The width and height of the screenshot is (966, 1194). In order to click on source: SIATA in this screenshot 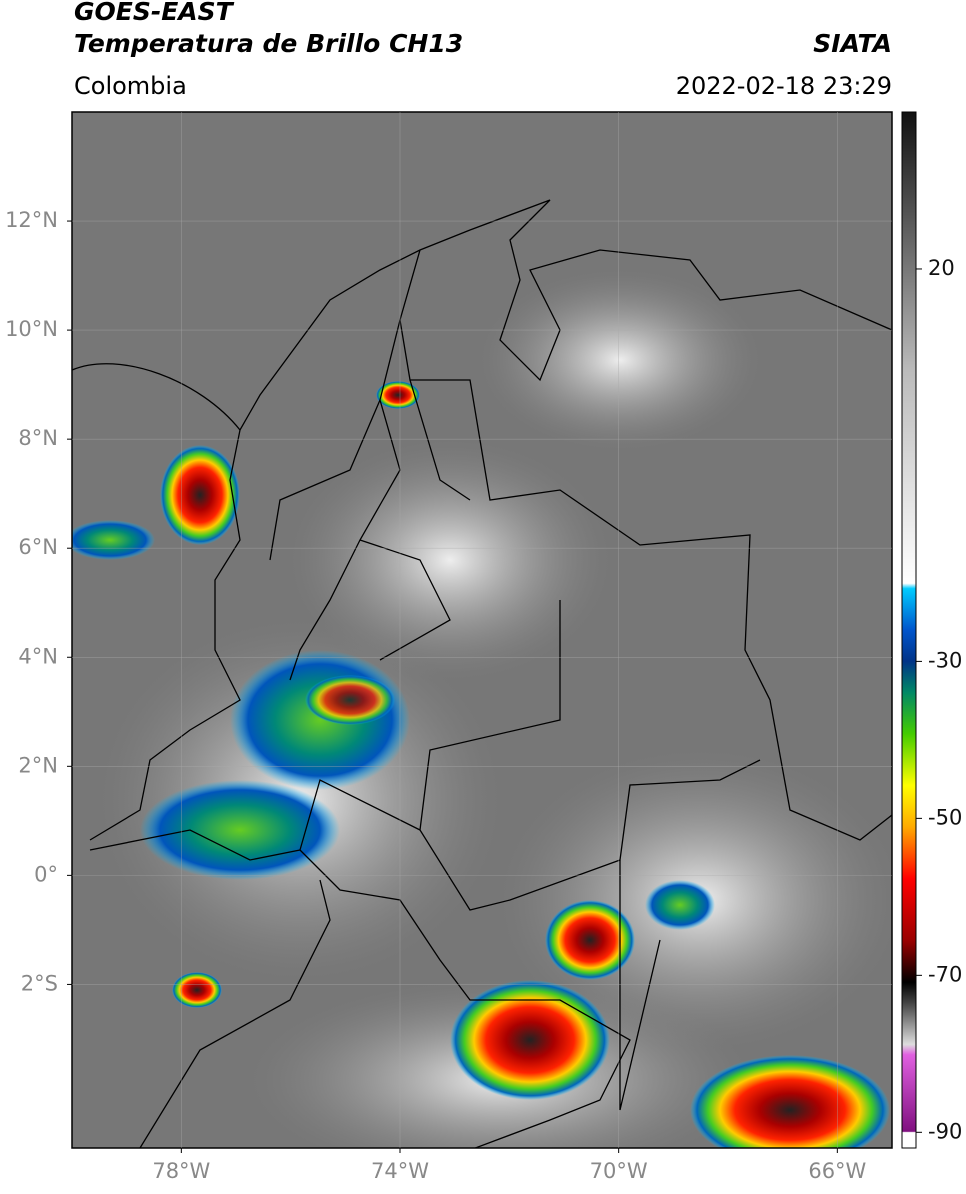, I will do `click(852, 43)`.